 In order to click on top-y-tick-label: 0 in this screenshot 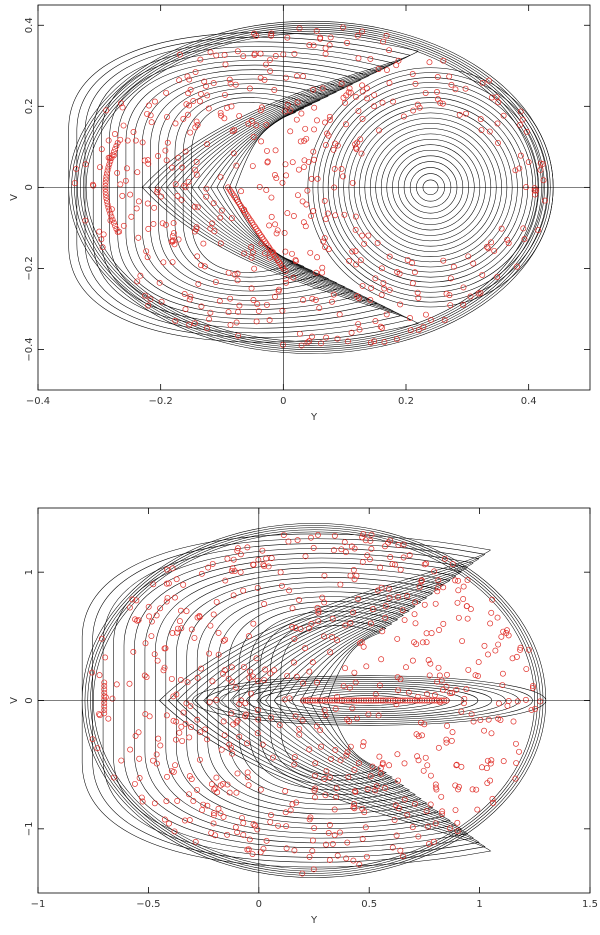, I will do `click(29, 187)`.